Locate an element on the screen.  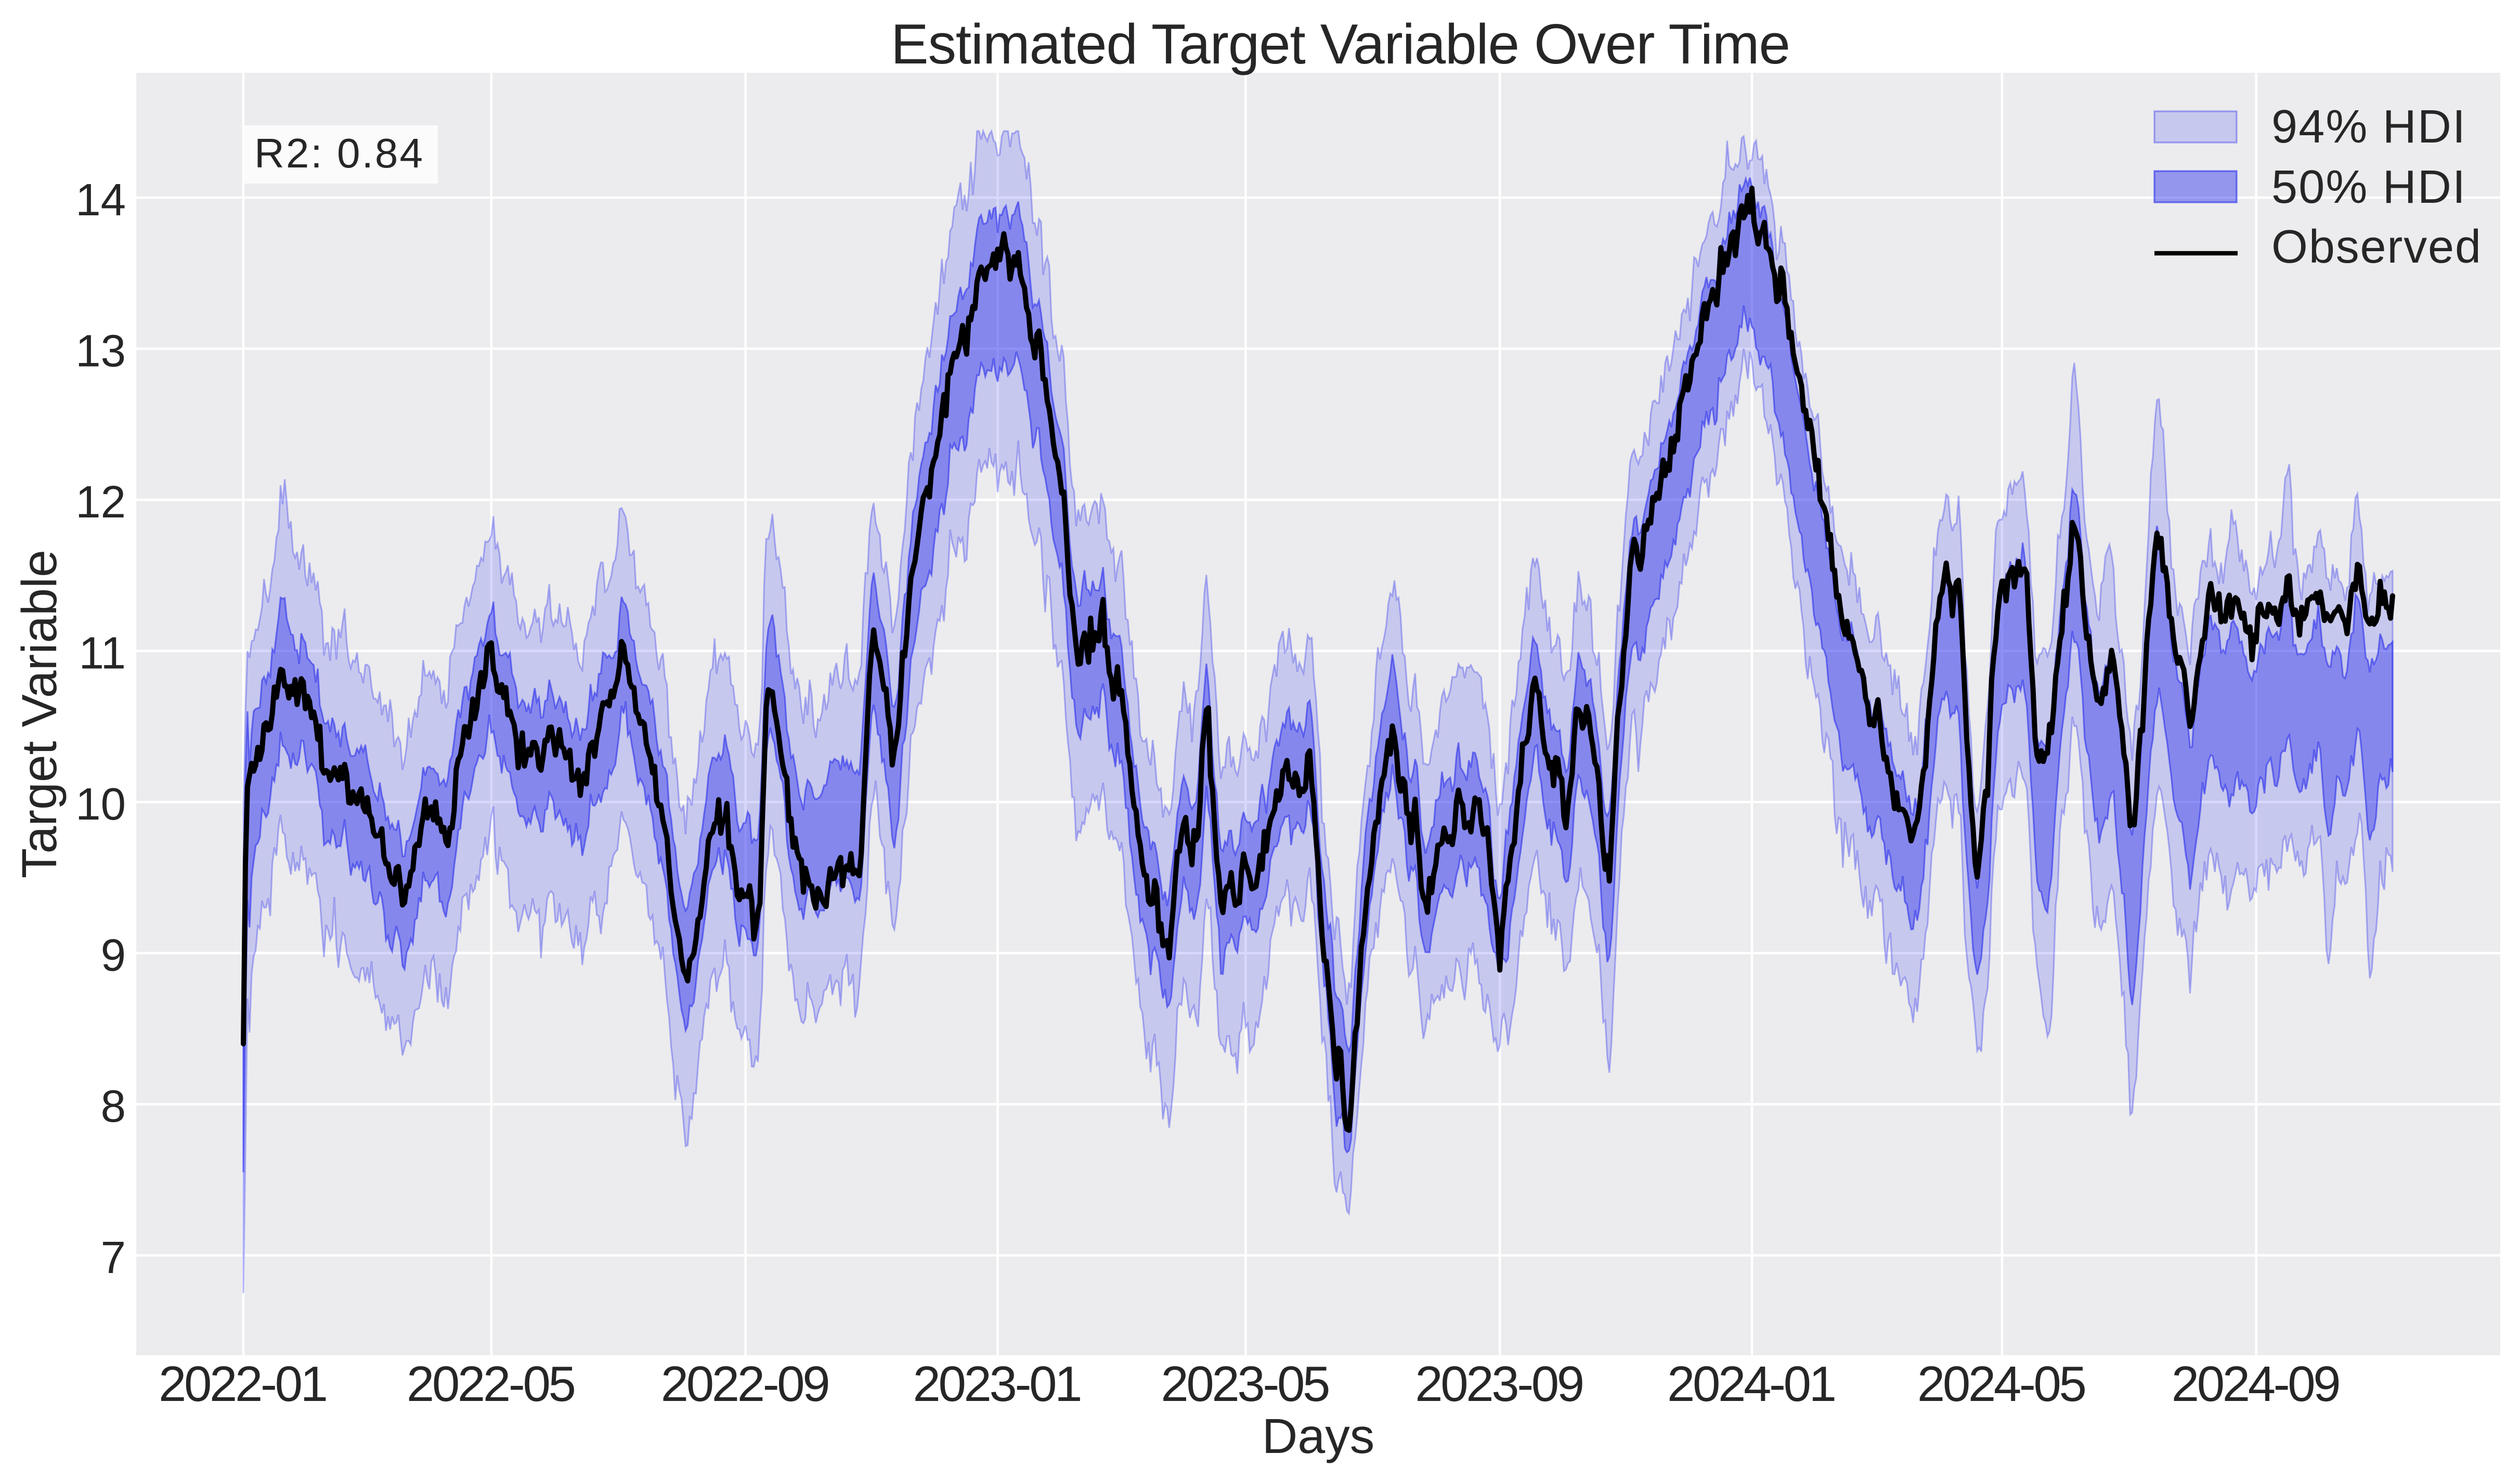
svg-text: 10 is located at coordinates (100, 804).